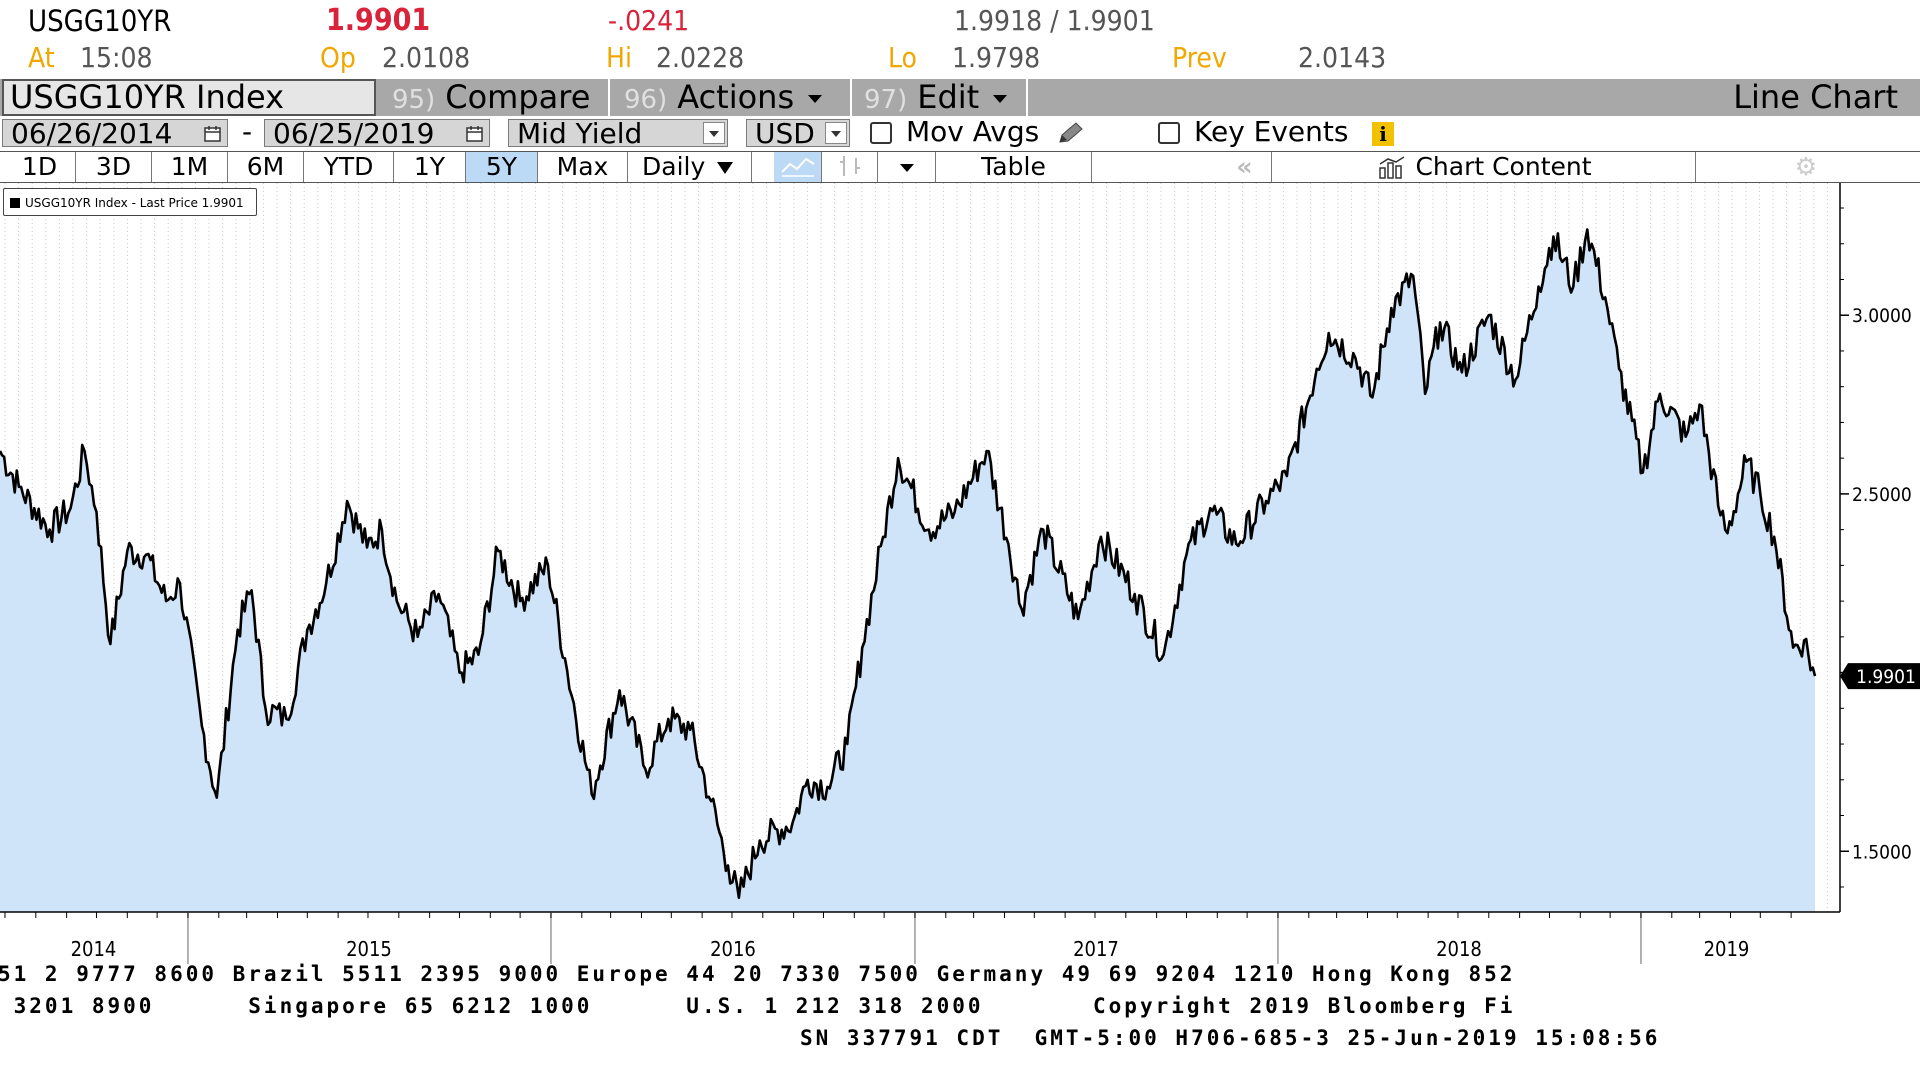  Describe the element at coordinates (1459, 949) in the screenshot. I see `x-tick-label: 2018` at that location.